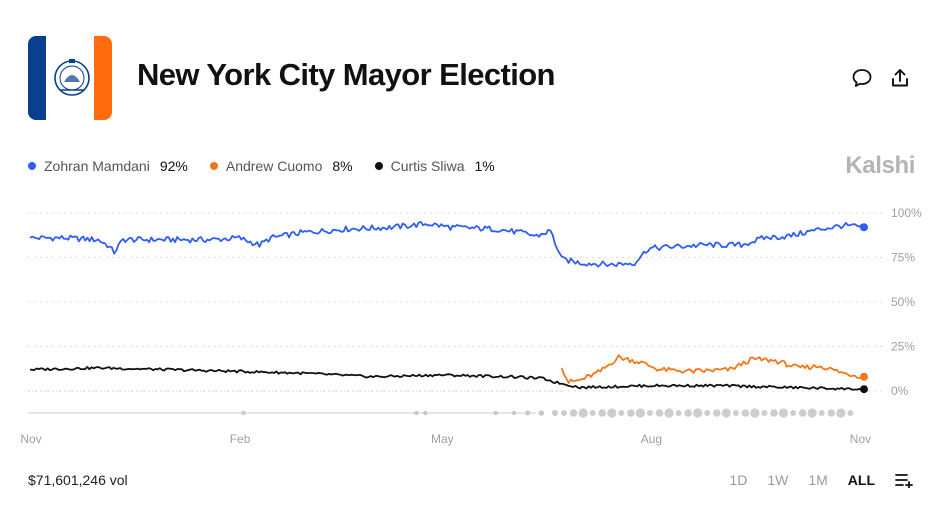  I want to click on comment-icon, so click(862, 78).